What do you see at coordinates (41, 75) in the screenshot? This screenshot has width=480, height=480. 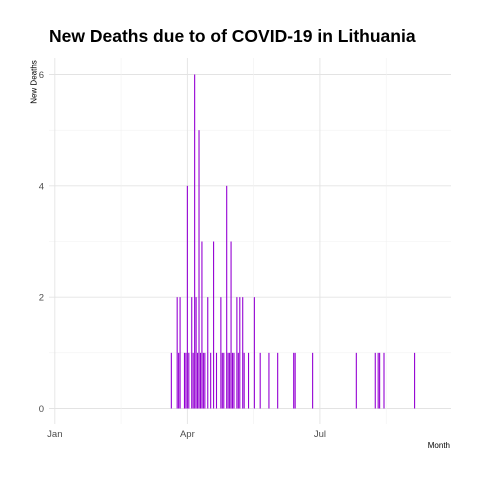 I see `y-tick-label: 6` at bounding box center [41, 75].